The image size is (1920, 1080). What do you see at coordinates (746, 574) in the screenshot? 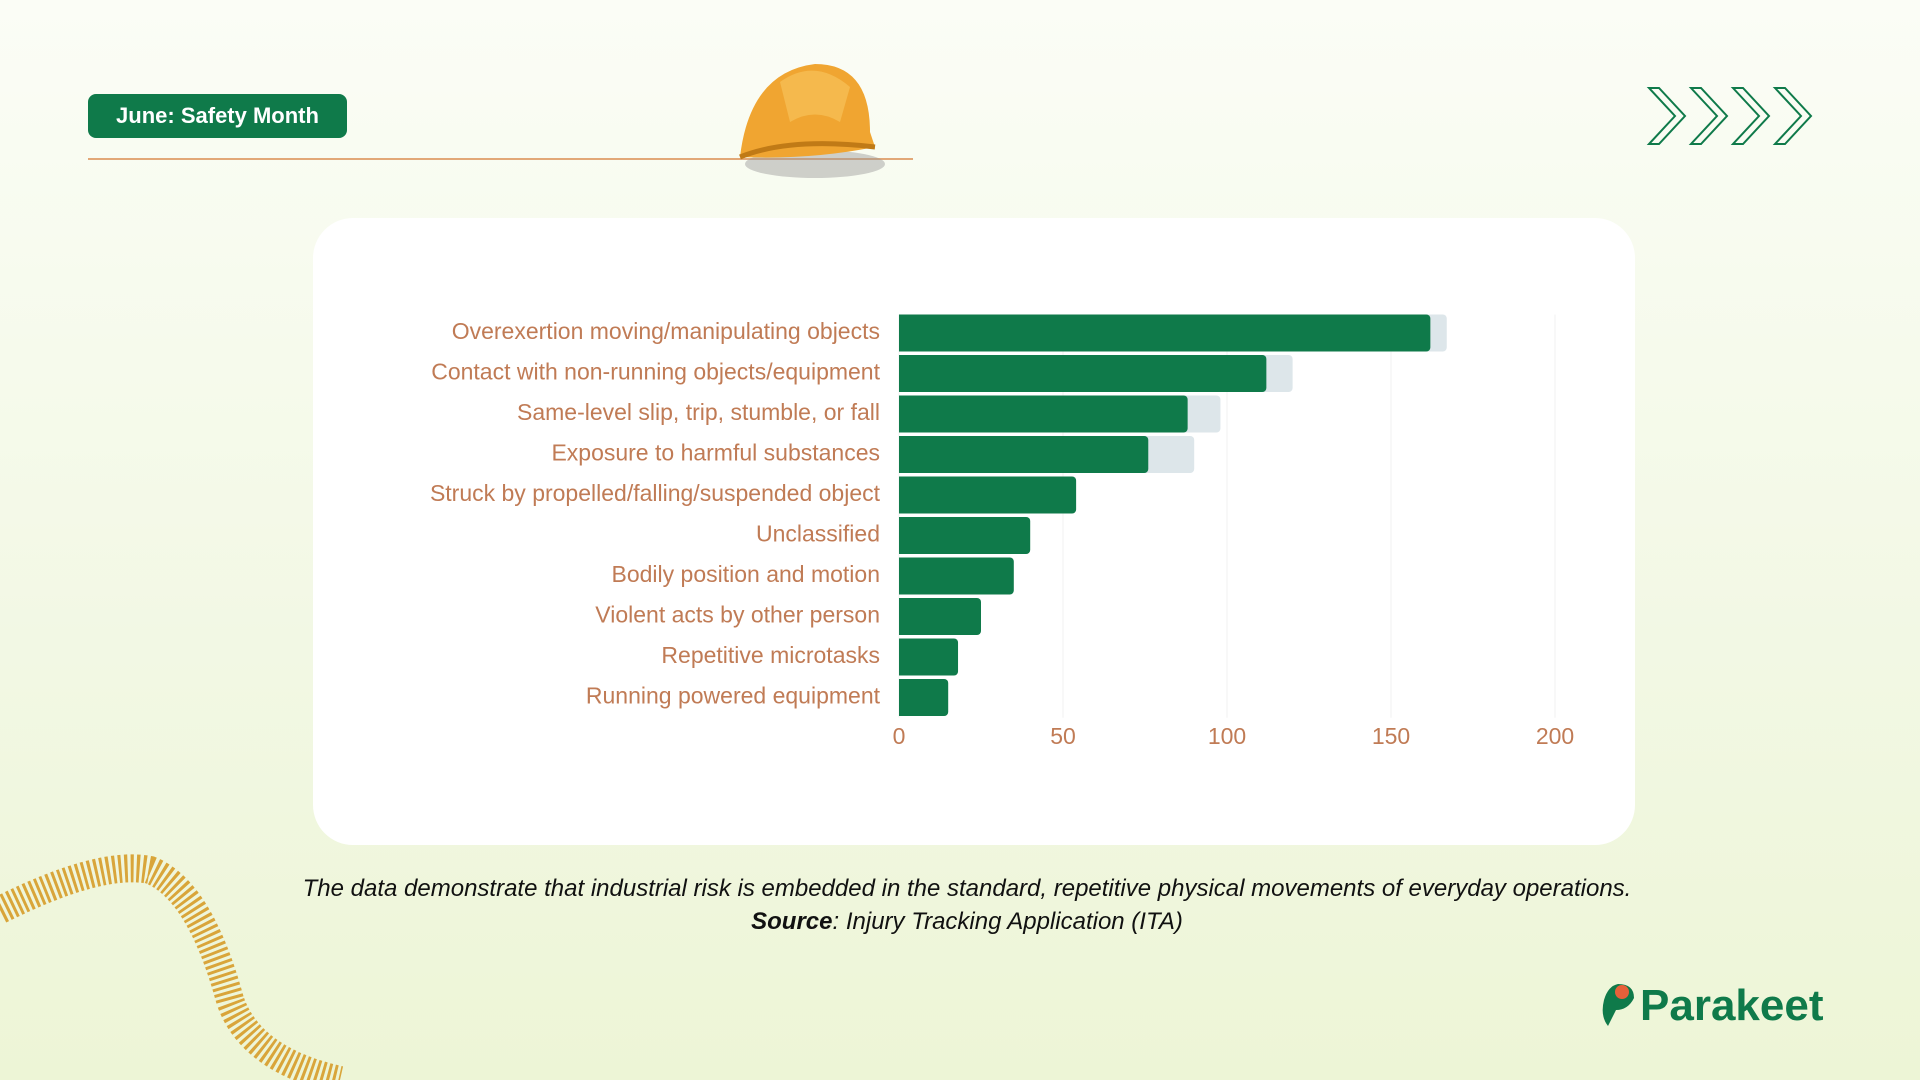
I see `y-tick-label: Bodily position and motion` at bounding box center [746, 574].